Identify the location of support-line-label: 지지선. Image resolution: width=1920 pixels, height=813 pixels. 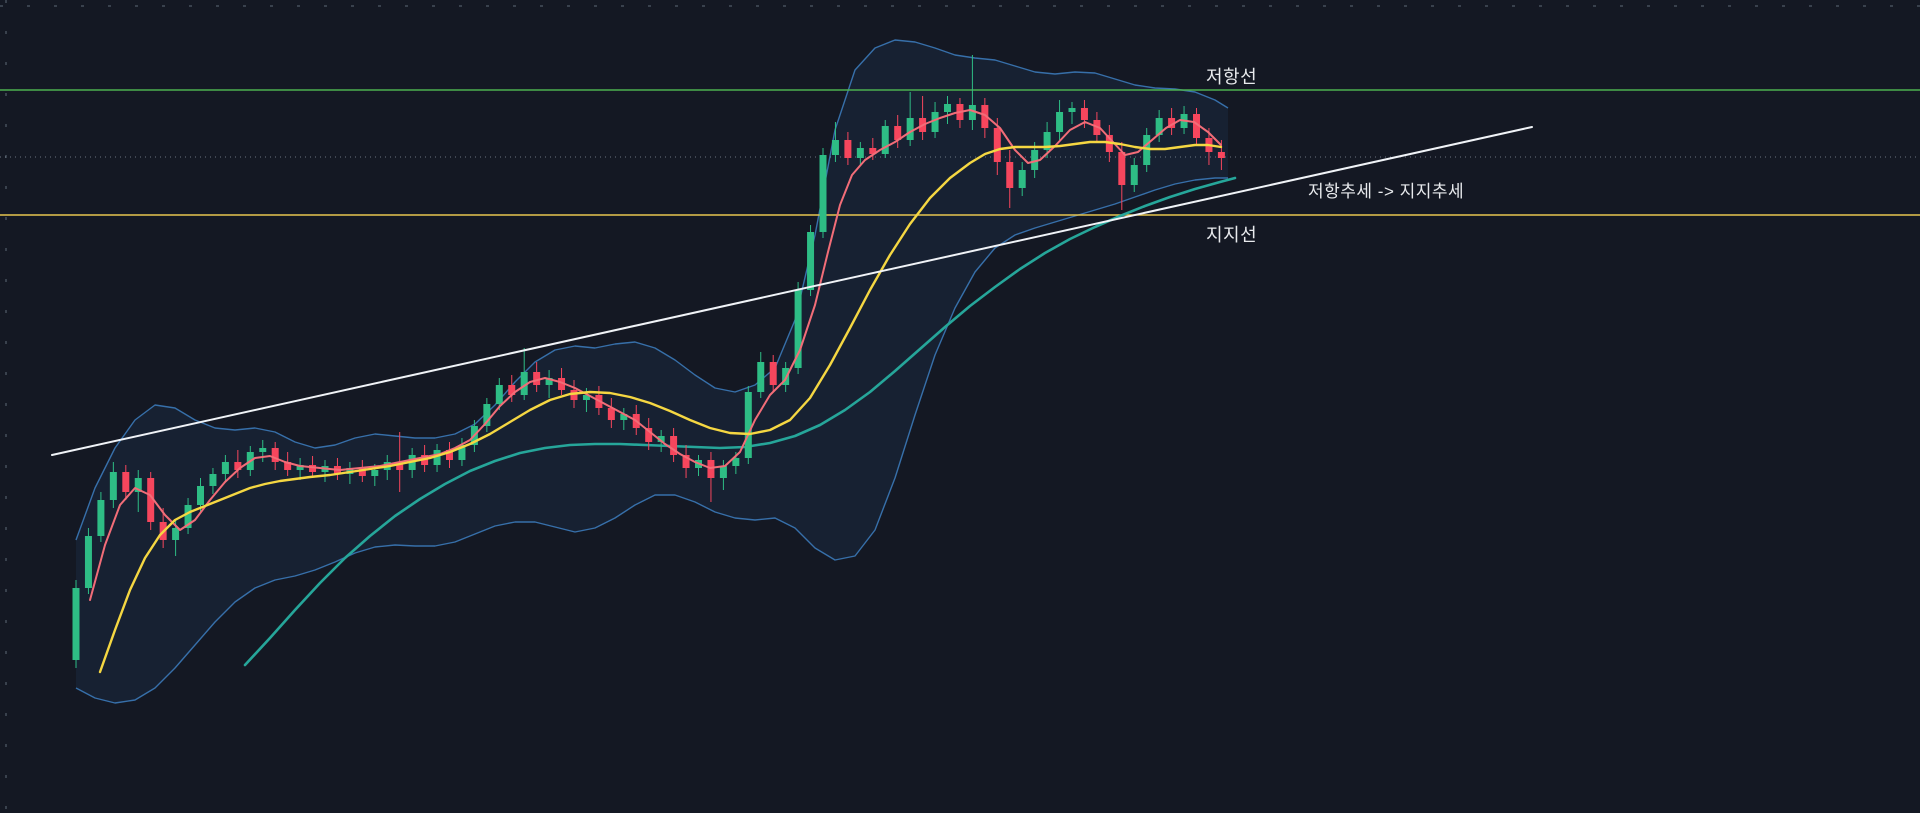
(1232, 235).